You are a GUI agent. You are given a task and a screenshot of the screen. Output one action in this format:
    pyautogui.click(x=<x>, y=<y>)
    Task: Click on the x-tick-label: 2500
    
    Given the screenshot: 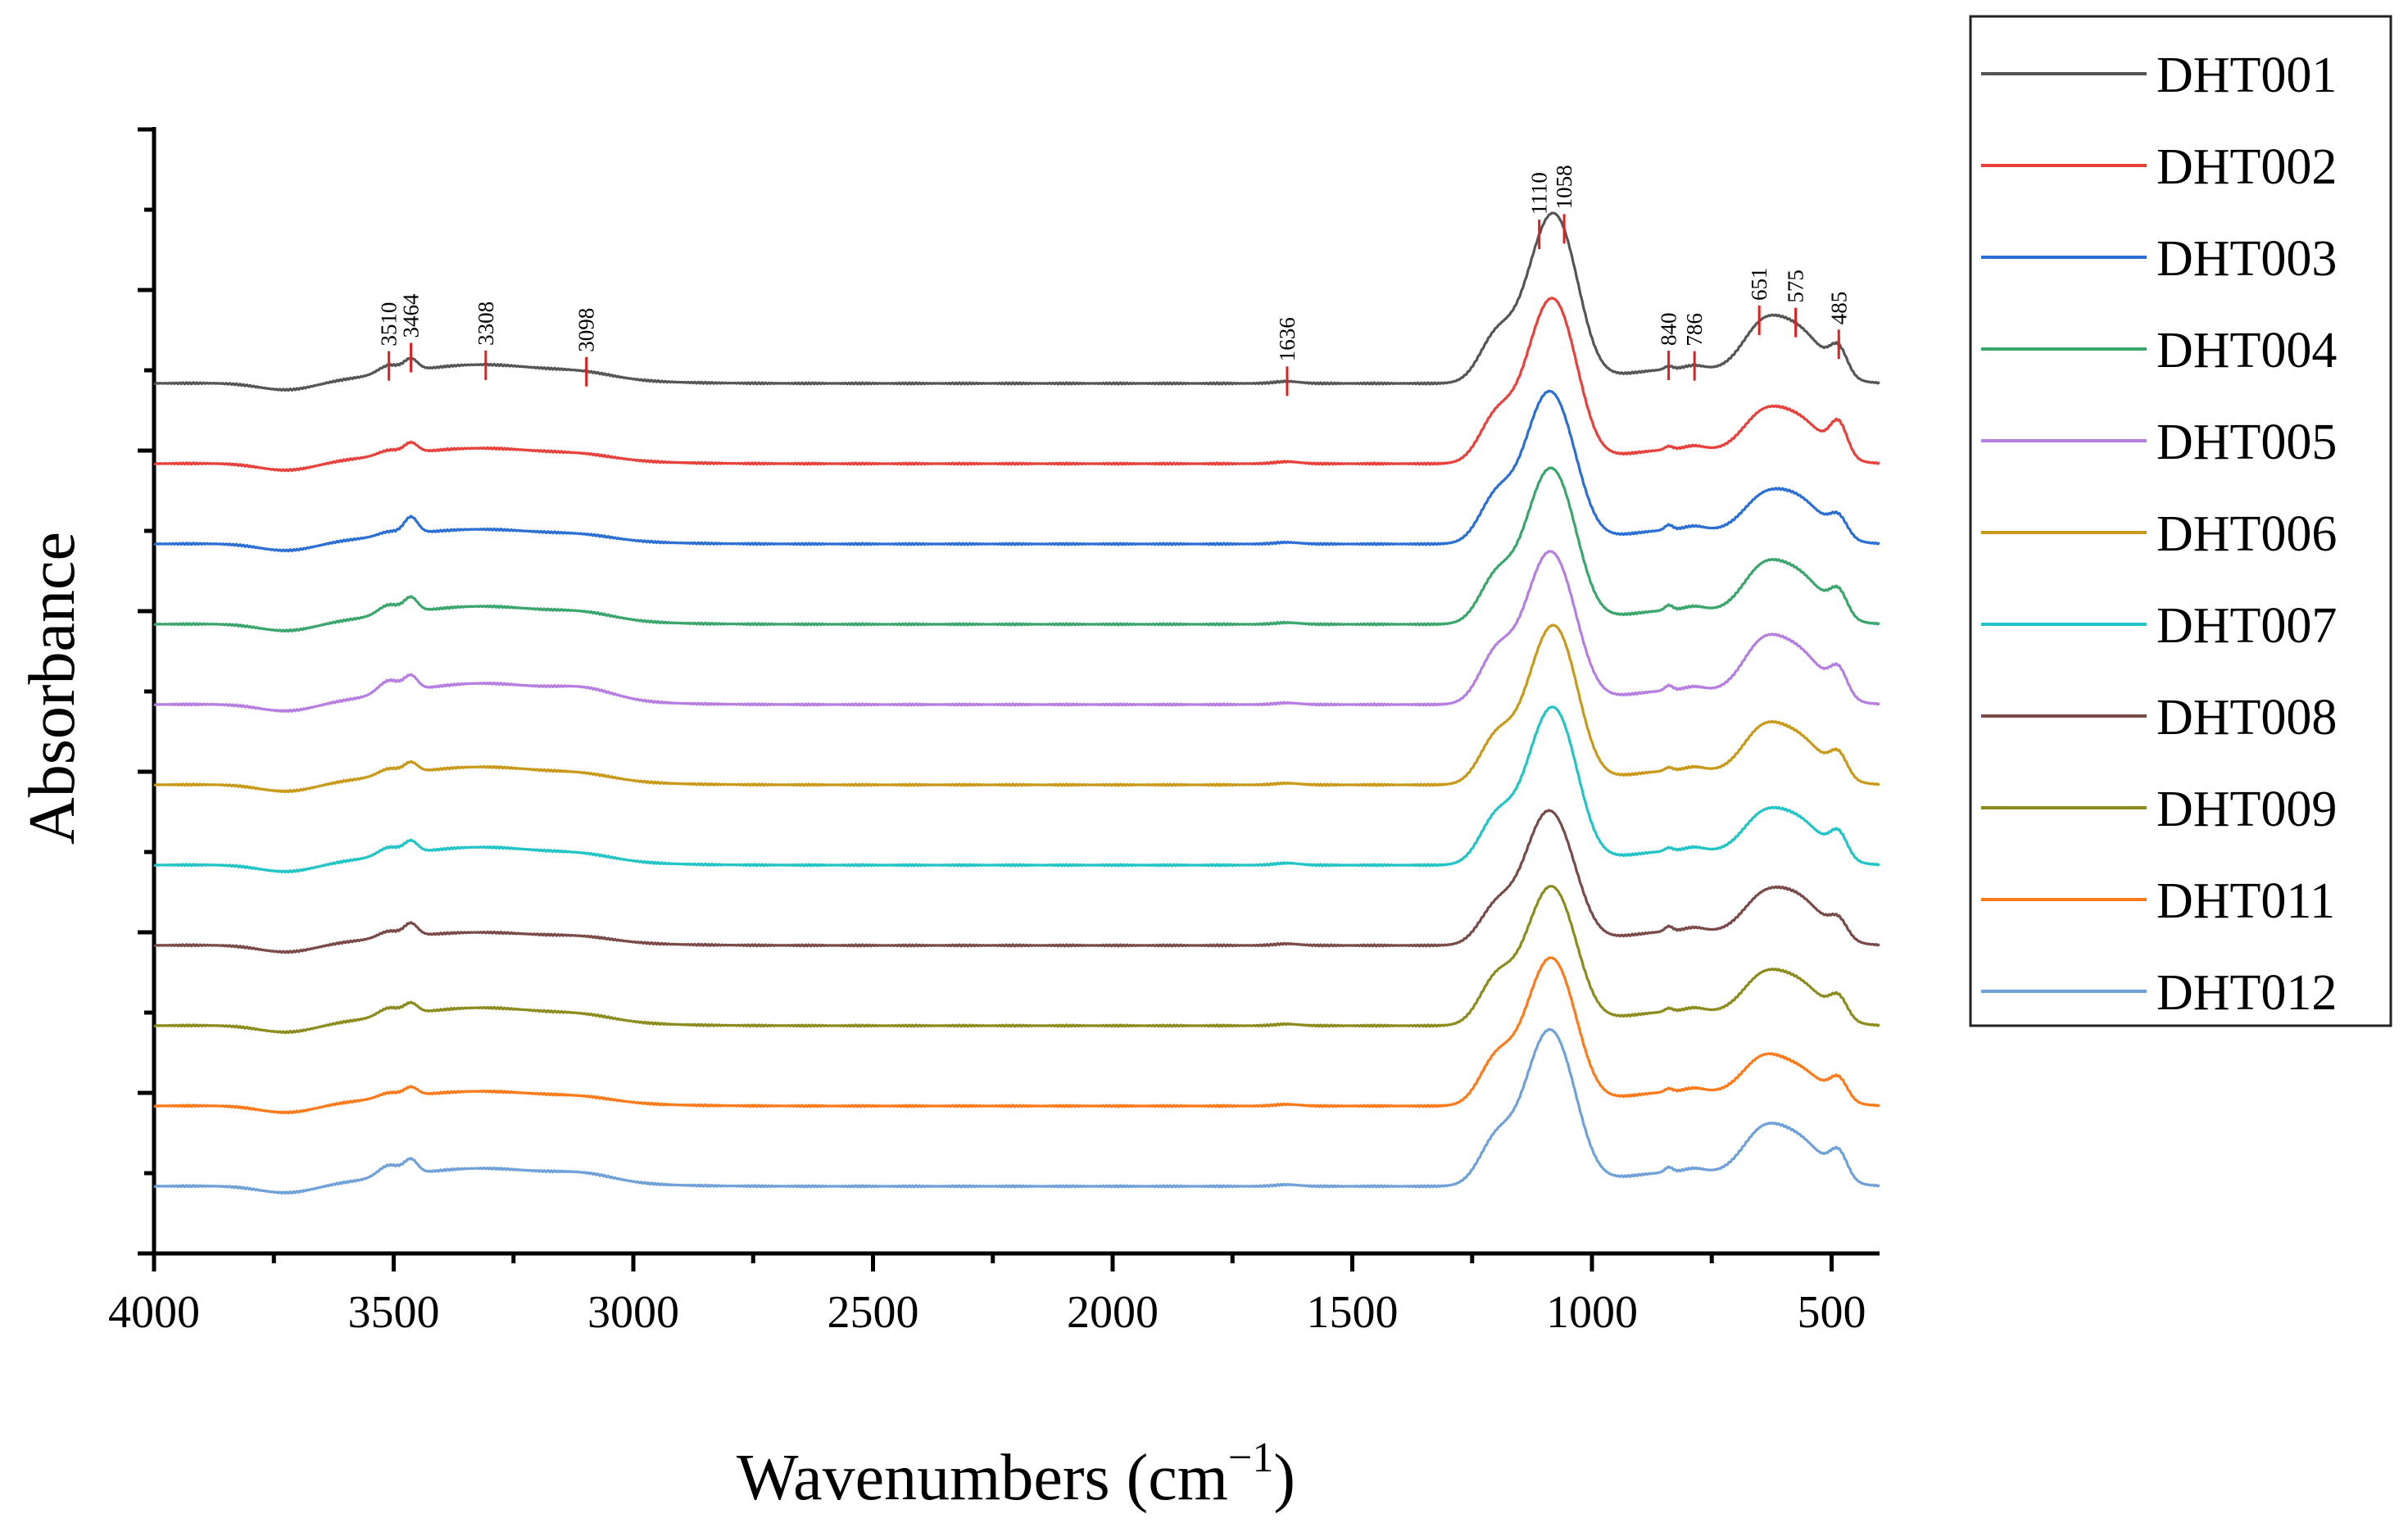 What is the action you would take?
    pyautogui.click(x=874, y=1312)
    